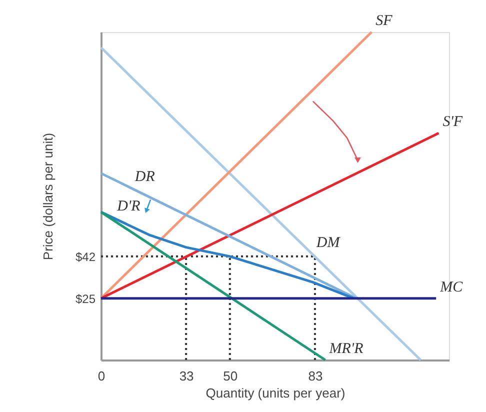 Image resolution: width=486 pixels, height=412 pixels. What do you see at coordinates (451, 287) in the screenshot?
I see `annotation: MC` at bounding box center [451, 287].